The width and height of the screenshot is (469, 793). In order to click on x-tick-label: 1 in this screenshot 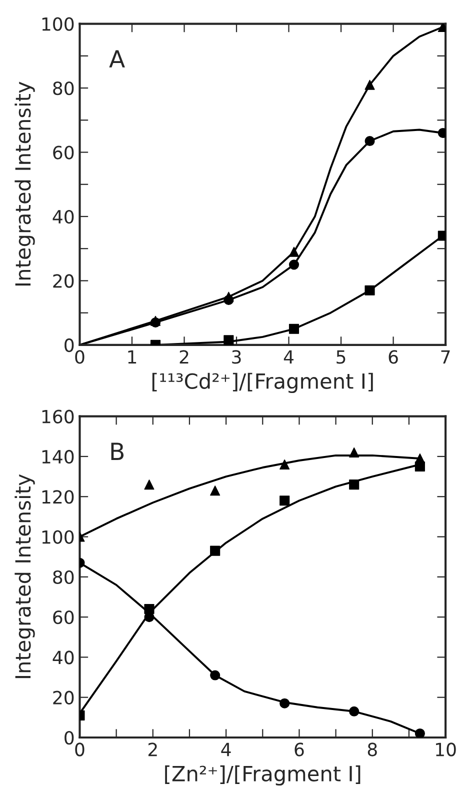, I will do `click(132, 357)`.